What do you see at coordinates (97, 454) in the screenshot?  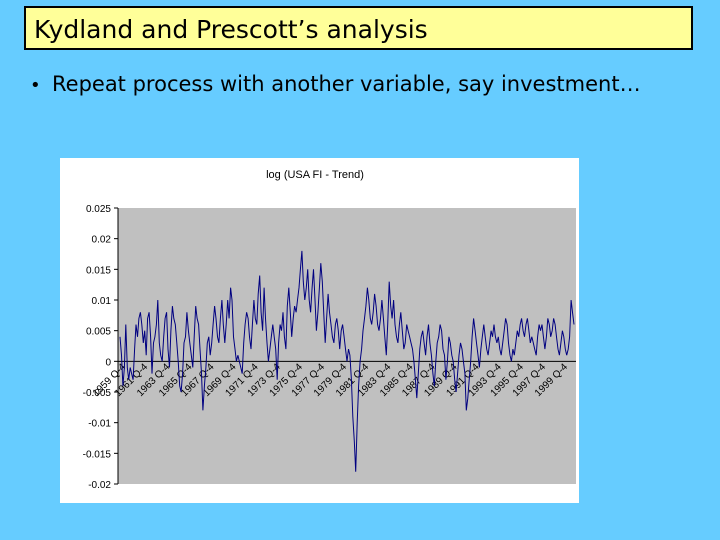 I see `y-tick-label: -0.015` at bounding box center [97, 454].